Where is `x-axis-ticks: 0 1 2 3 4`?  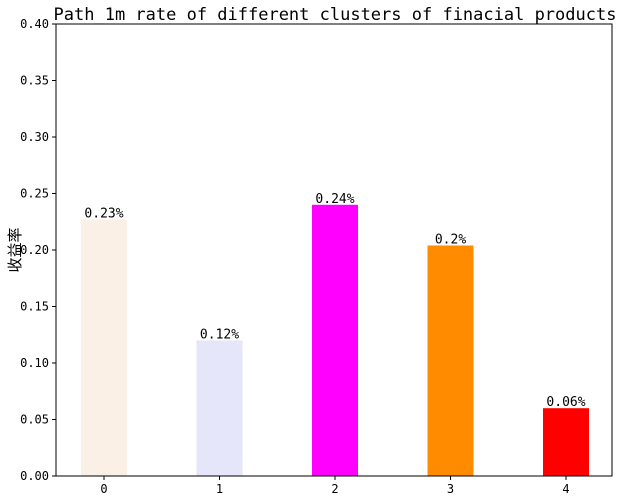
x-axis-ticks: 0 1 2 3 4 is located at coordinates (335, 486).